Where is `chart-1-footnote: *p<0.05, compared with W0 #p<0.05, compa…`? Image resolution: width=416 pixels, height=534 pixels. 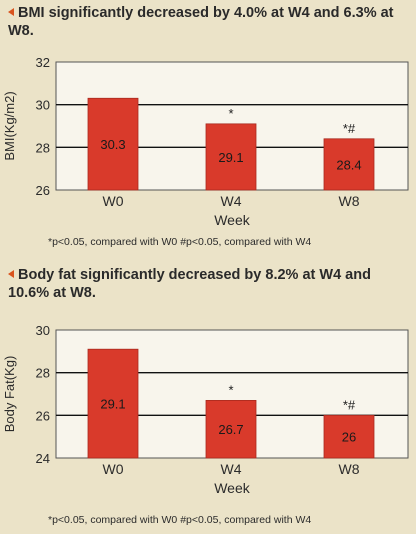
chart-1-footnote: *p<0.05, compared with W0 #p<0.05, compa… is located at coordinates (180, 242).